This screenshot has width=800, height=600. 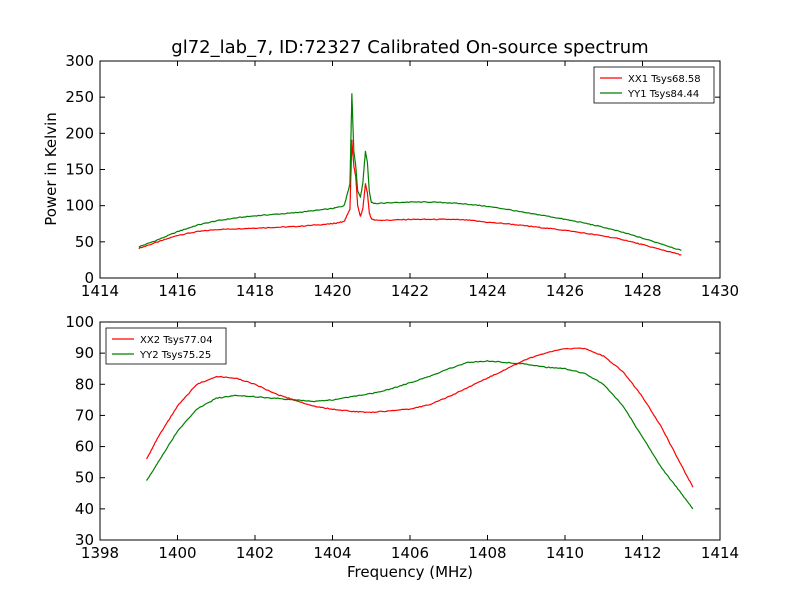 I want to click on y-tick-label: 40, so click(x=84, y=509).